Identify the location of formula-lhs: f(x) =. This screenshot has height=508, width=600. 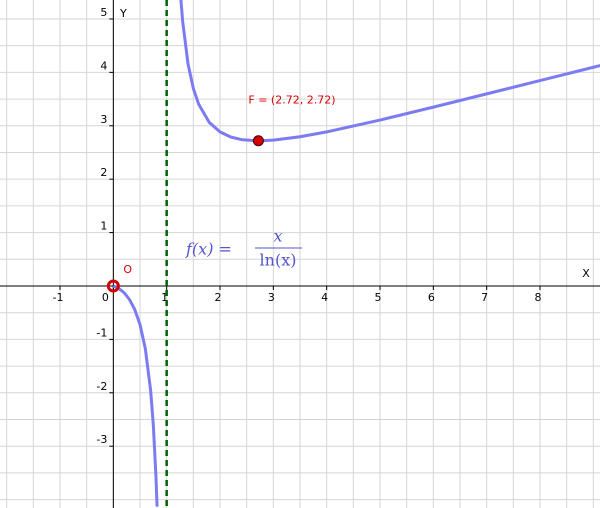
(208, 249).